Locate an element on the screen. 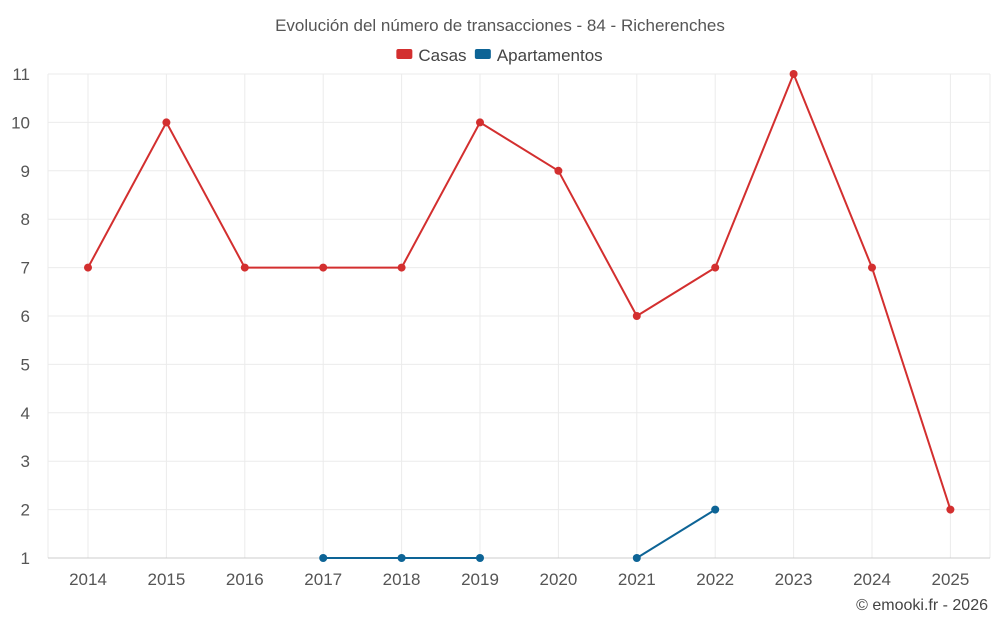 The image size is (1000, 625). x-tick-label: 2020 is located at coordinates (558, 579).